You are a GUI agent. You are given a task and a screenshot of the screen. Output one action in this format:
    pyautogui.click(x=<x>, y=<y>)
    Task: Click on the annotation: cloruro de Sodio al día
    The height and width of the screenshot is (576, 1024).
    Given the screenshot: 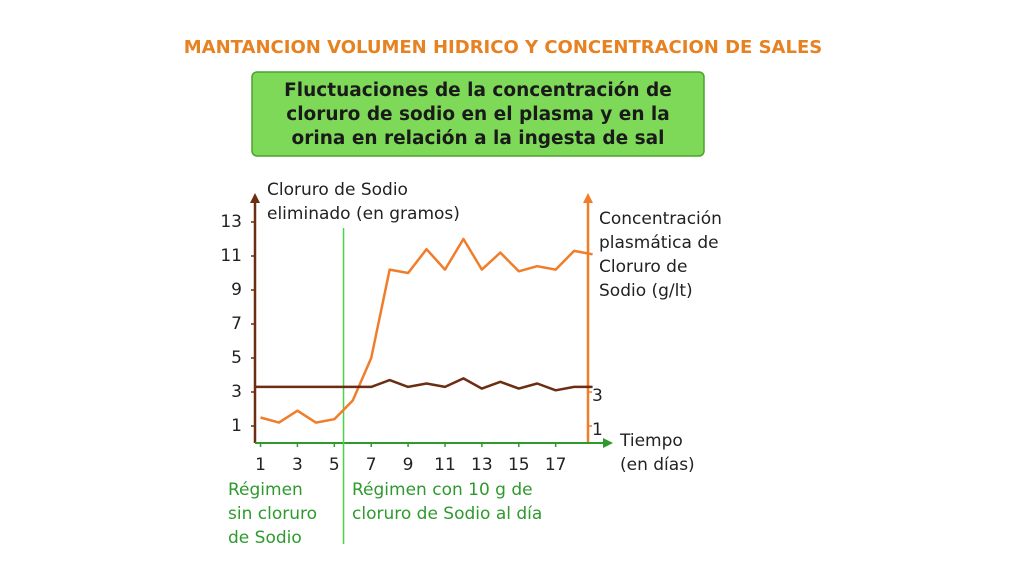 What is the action you would take?
    pyautogui.click(x=447, y=514)
    